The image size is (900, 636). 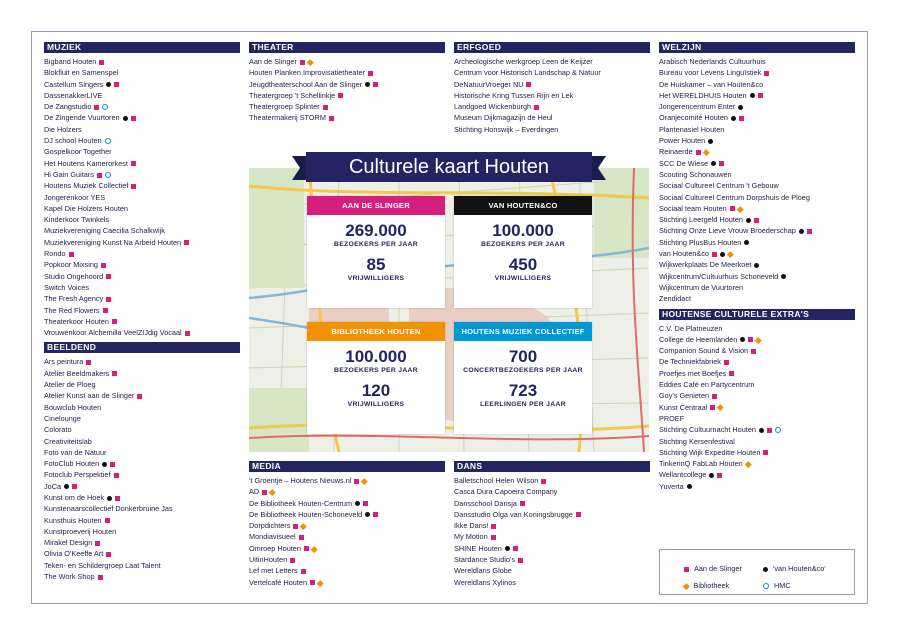 I want to click on list-item: Stichting Cultuurnacht Houten, so click(x=757, y=429).